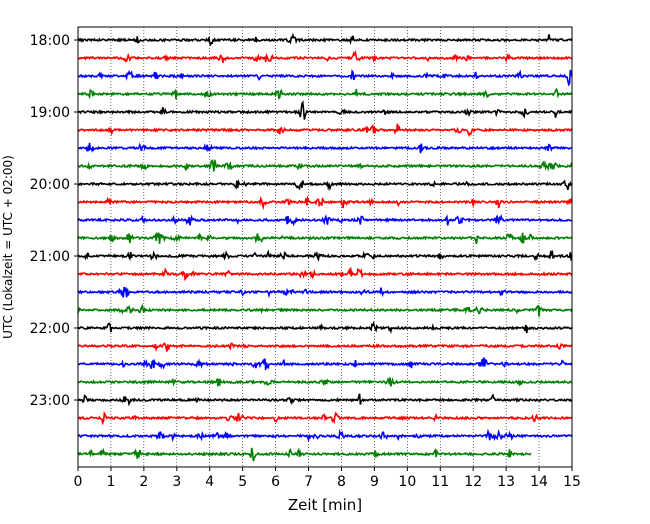  I want to click on y-tick-label: 18:00, so click(50, 41).